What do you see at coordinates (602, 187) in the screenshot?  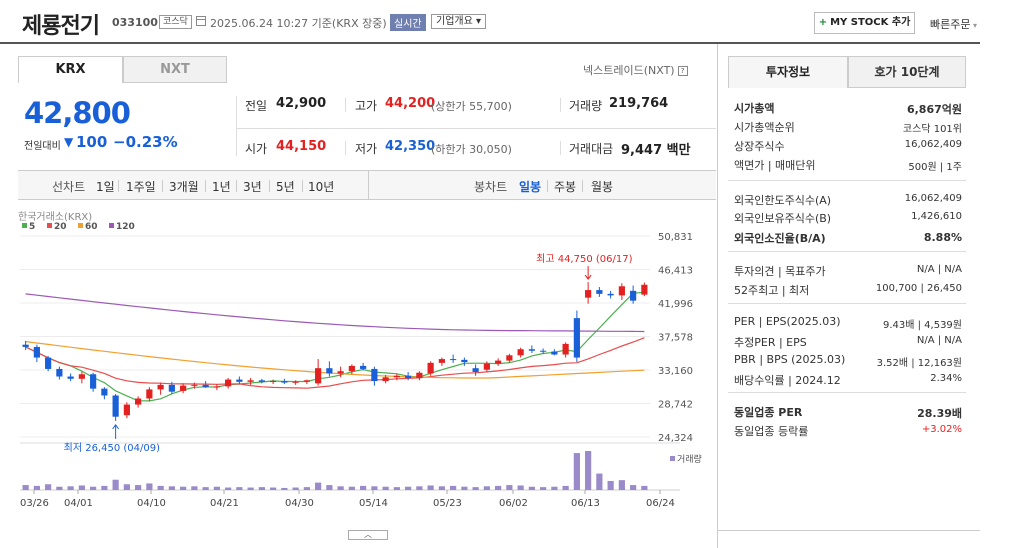 I see `period-monthly: 월봉` at bounding box center [602, 187].